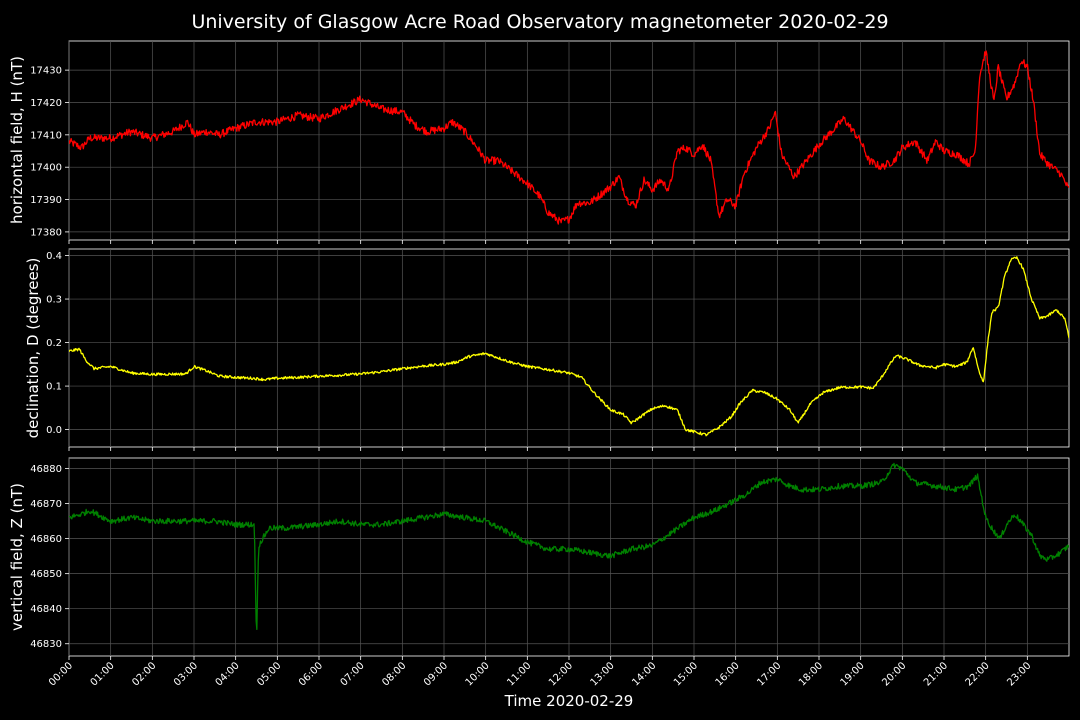  What do you see at coordinates (894, 674) in the screenshot?
I see `x-tick-label: 20:00` at bounding box center [894, 674].